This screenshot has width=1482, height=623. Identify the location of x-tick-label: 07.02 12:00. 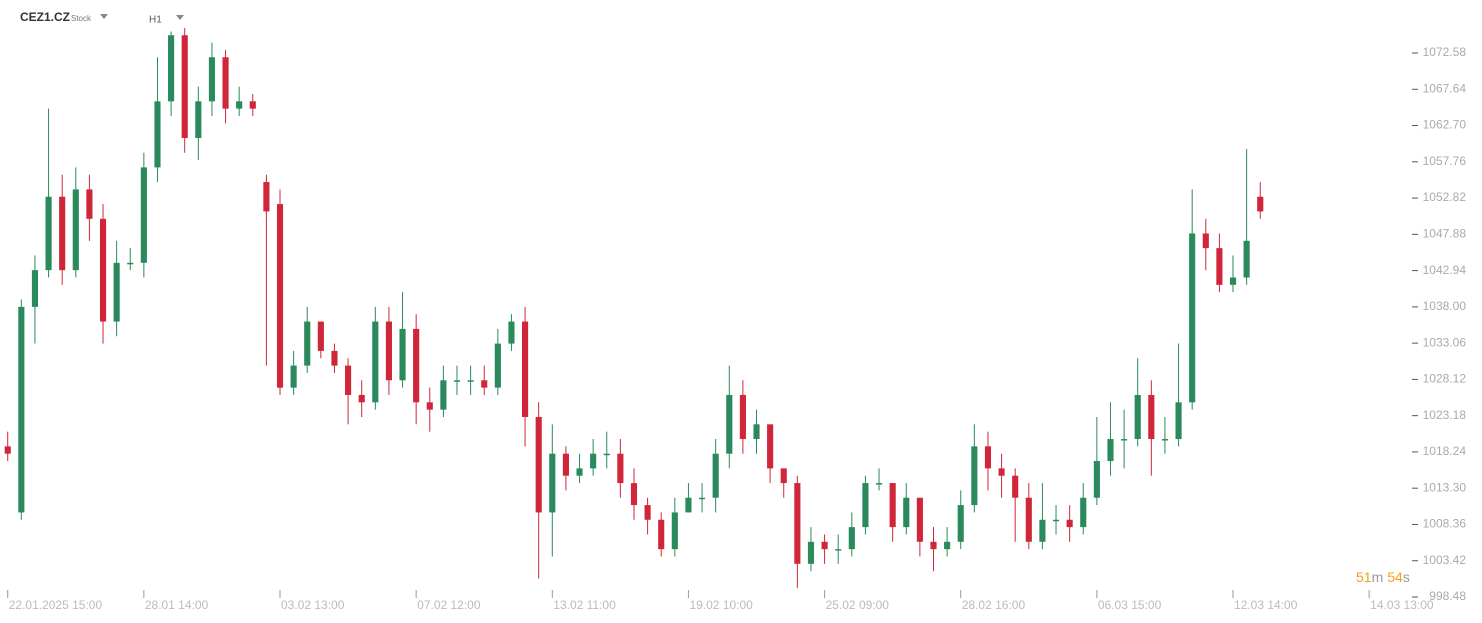
(449, 605).